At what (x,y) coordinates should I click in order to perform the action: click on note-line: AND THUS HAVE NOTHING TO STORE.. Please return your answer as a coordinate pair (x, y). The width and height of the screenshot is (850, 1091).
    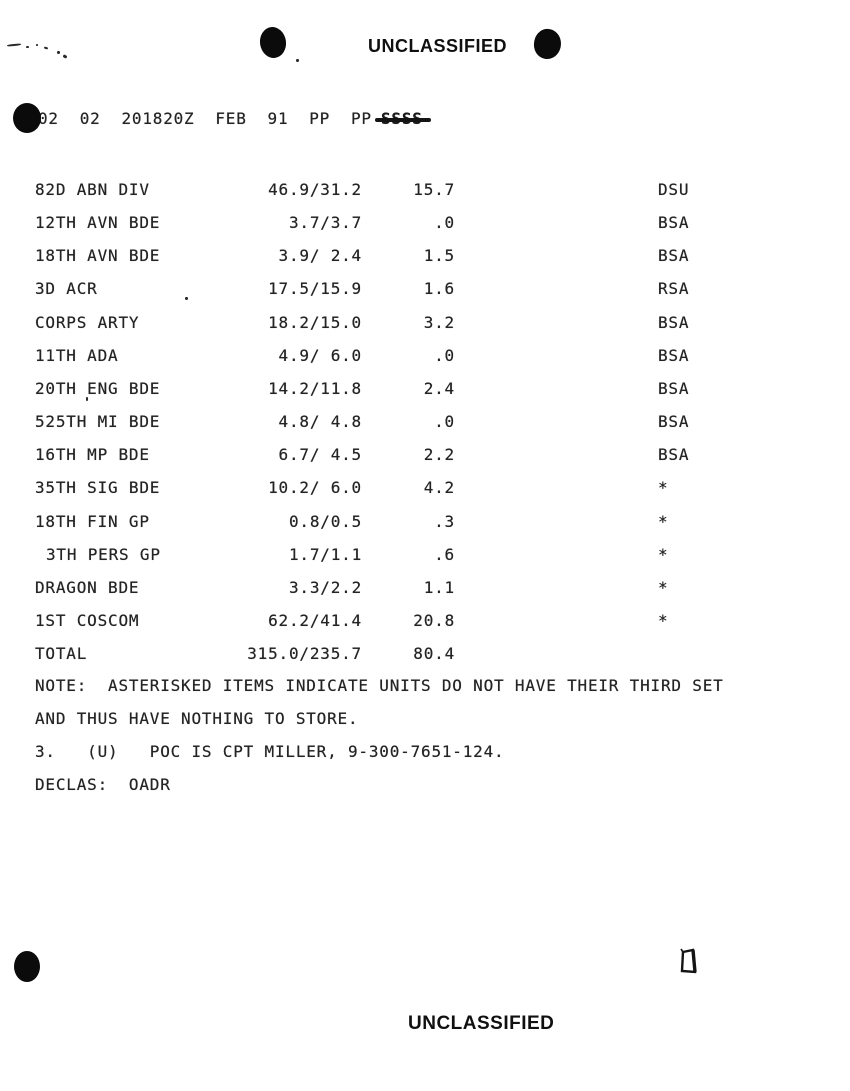
    Looking at the image, I should click on (197, 718).